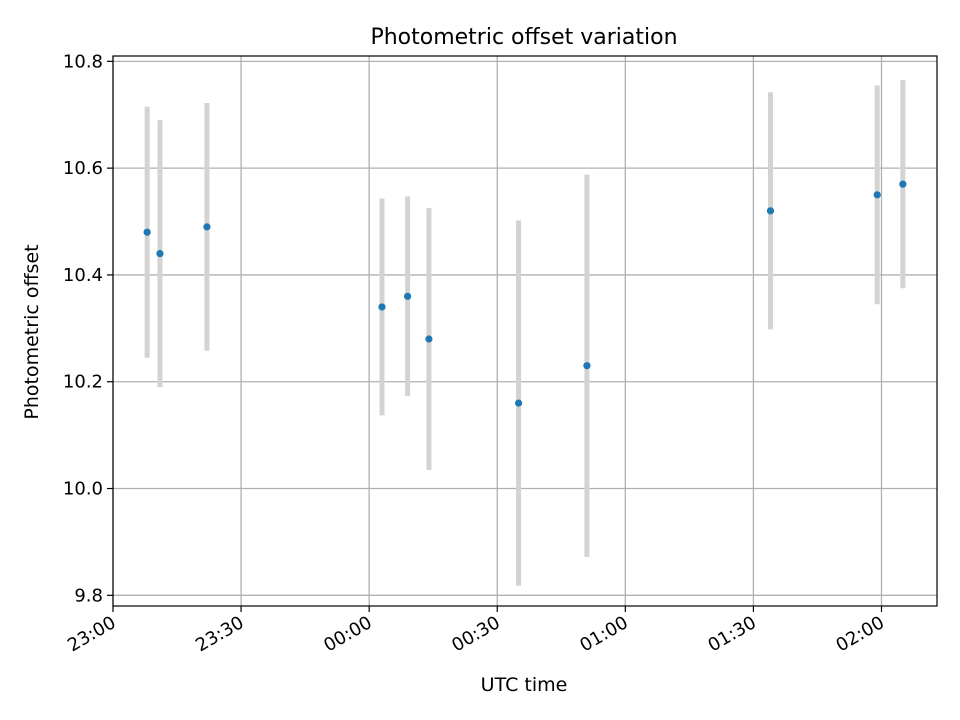 The width and height of the screenshot is (960, 720). I want to click on y-tick-label: 10.0, so click(83, 489).